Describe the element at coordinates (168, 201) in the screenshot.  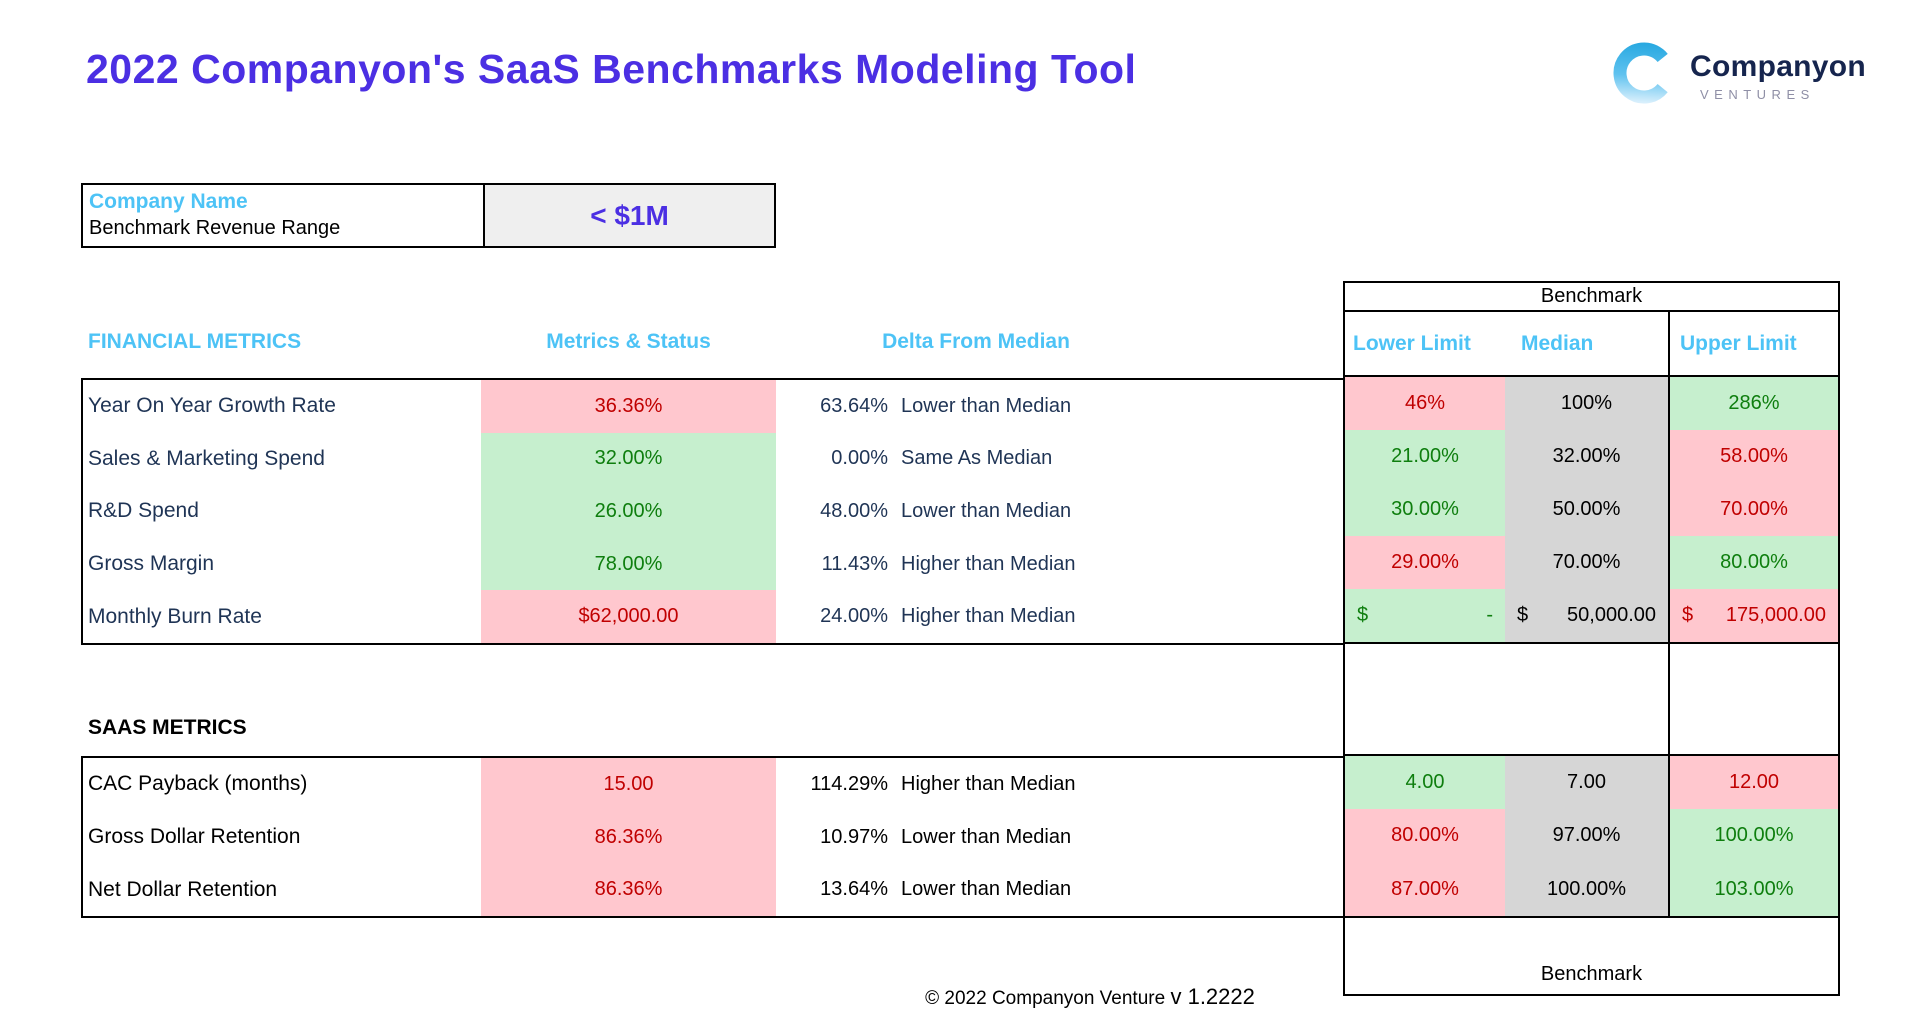
I see `company-name-label: Company Name` at that location.